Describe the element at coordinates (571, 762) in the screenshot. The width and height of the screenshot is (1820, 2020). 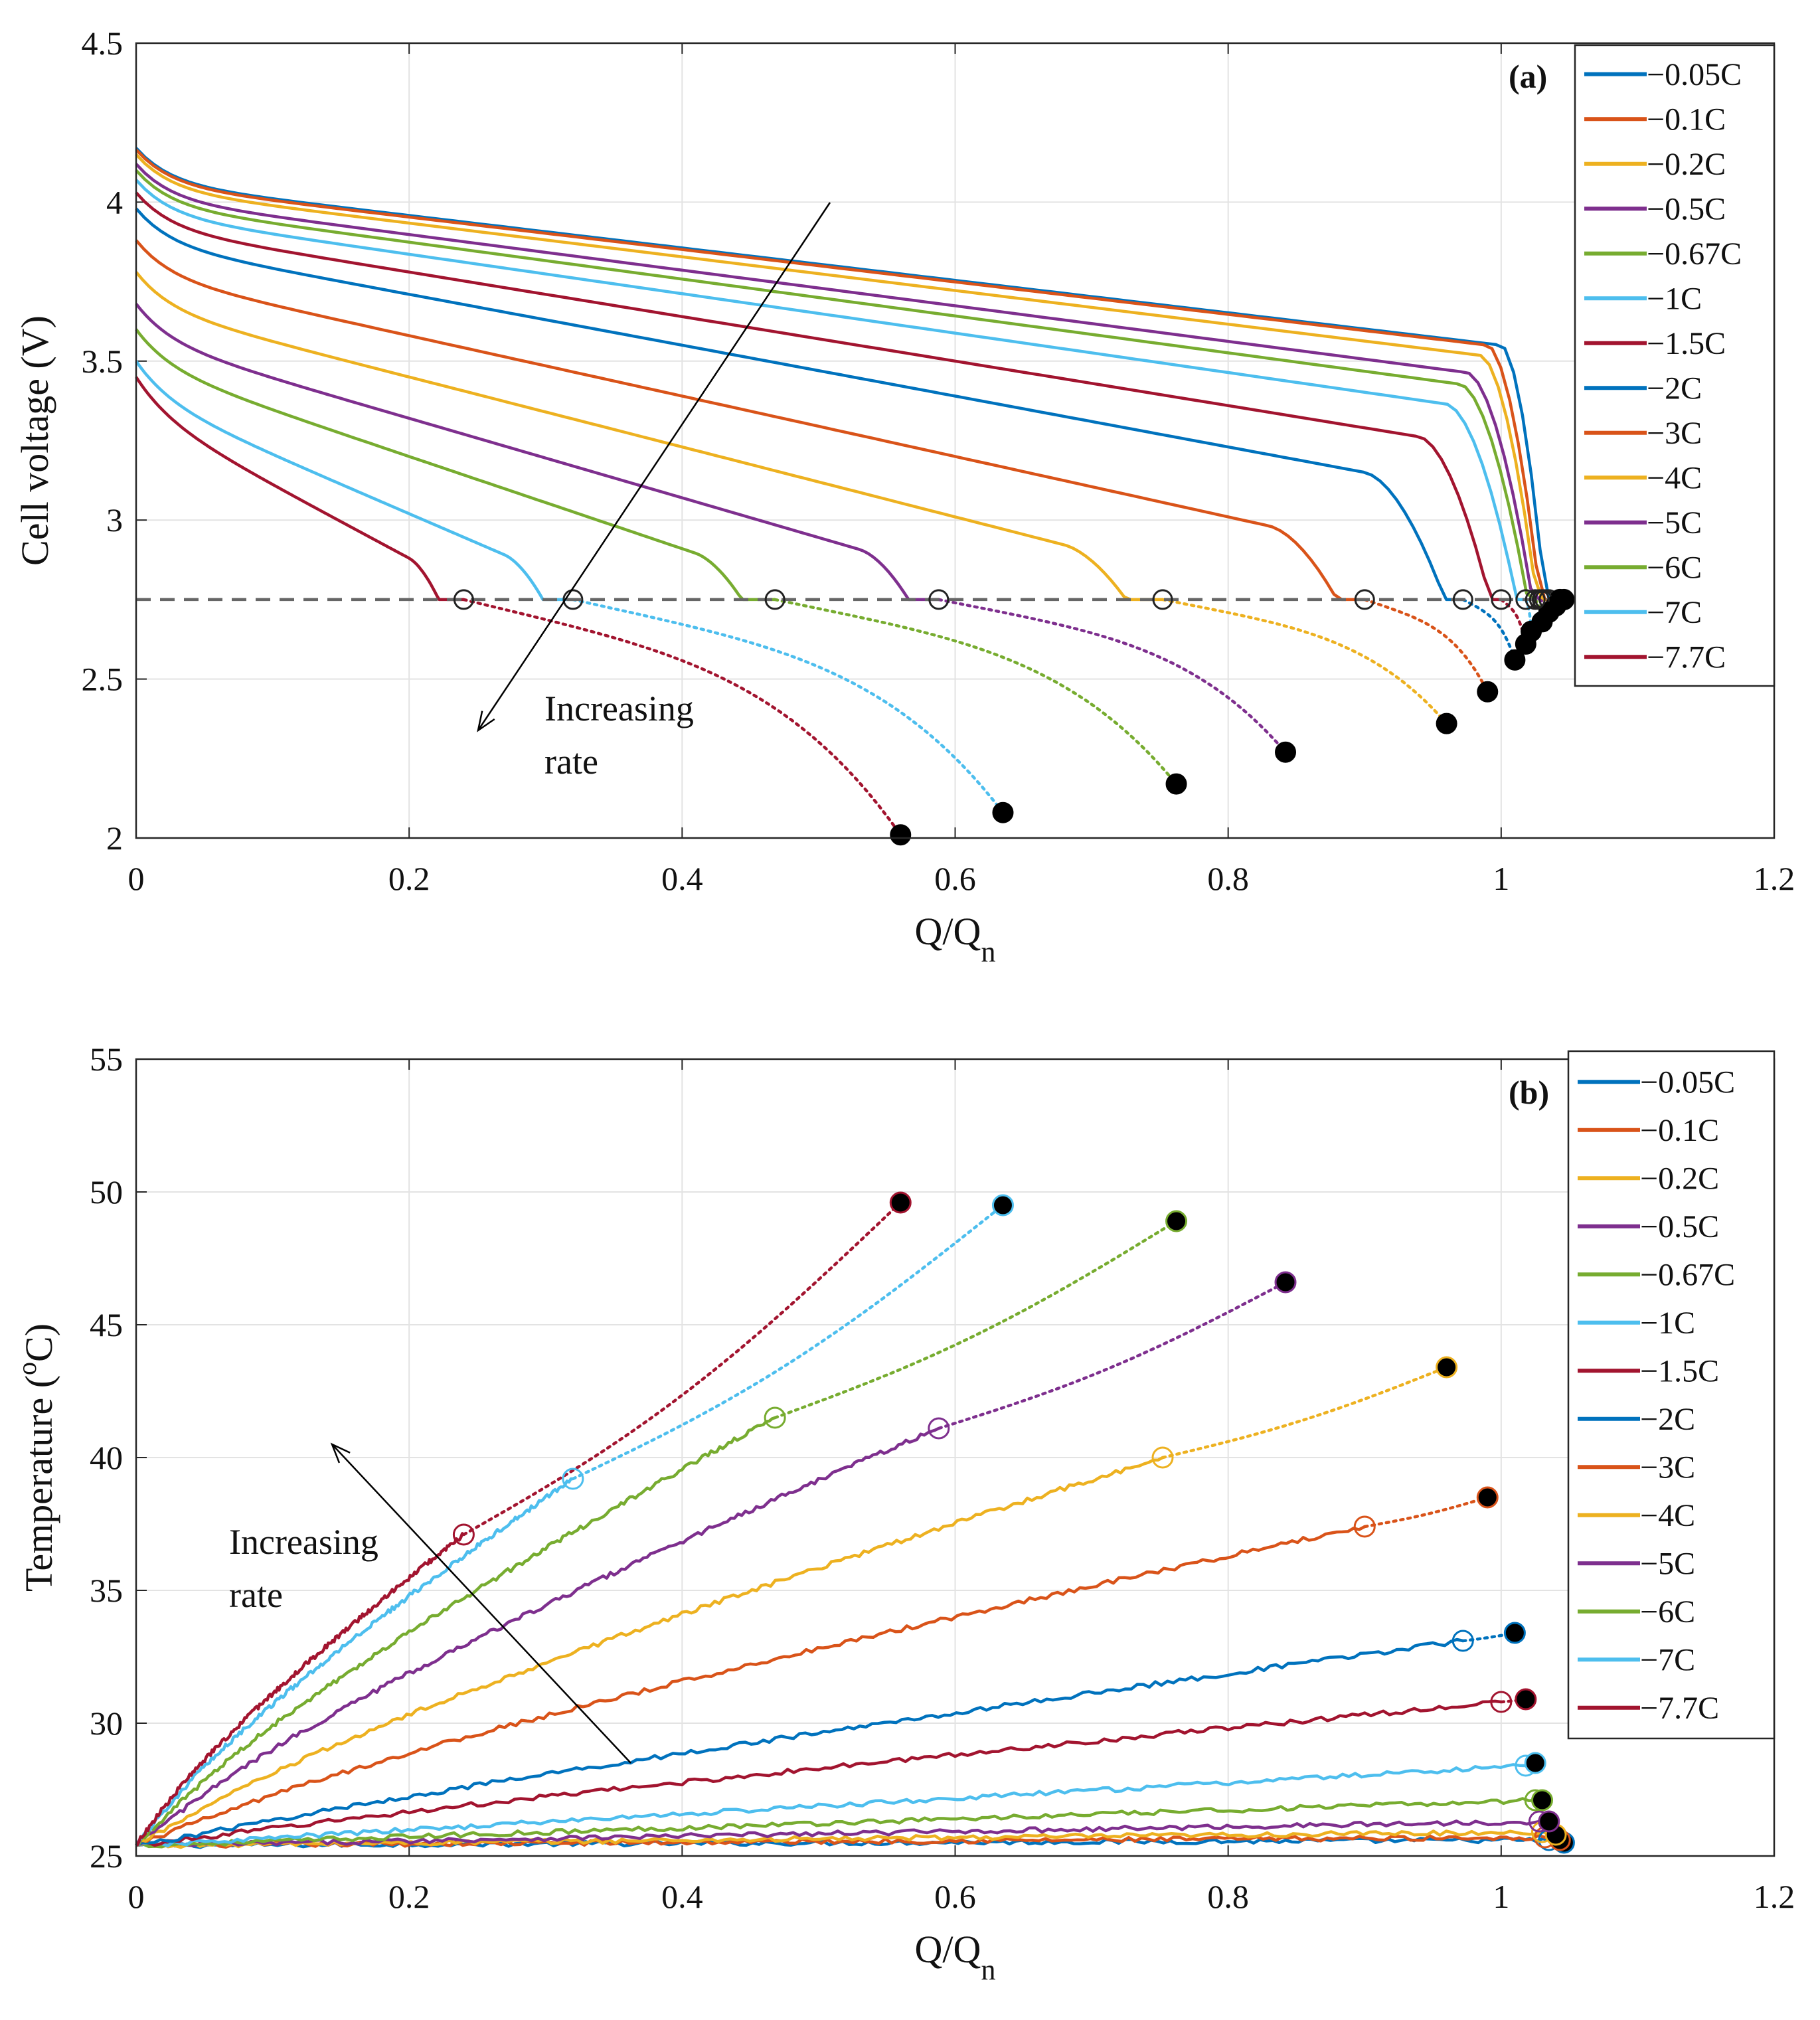
I see `a-annotation-line2: rate` at that location.